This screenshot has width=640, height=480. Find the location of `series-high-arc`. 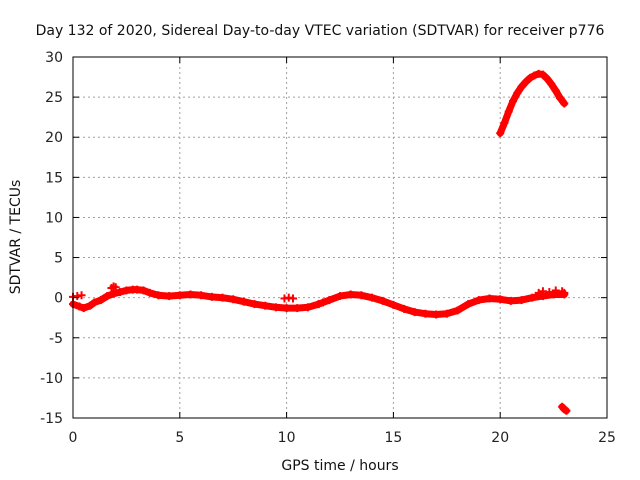

series-high-arc is located at coordinates (532, 103).